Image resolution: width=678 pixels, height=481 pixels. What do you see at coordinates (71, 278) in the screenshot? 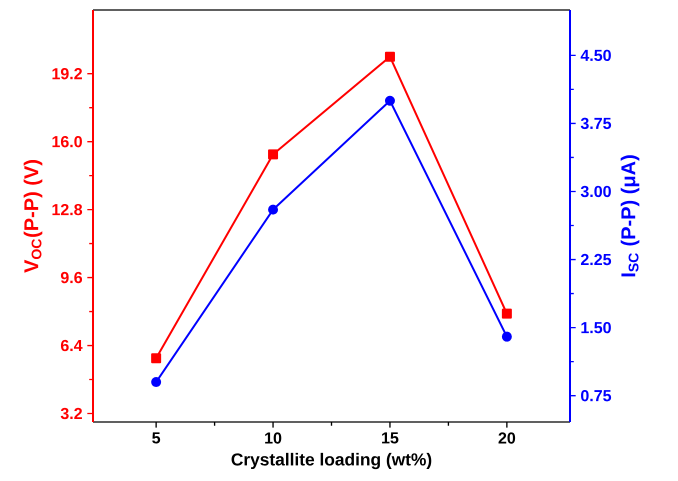
I see `y-tick-label: 9.6` at bounding box center [71, 278].